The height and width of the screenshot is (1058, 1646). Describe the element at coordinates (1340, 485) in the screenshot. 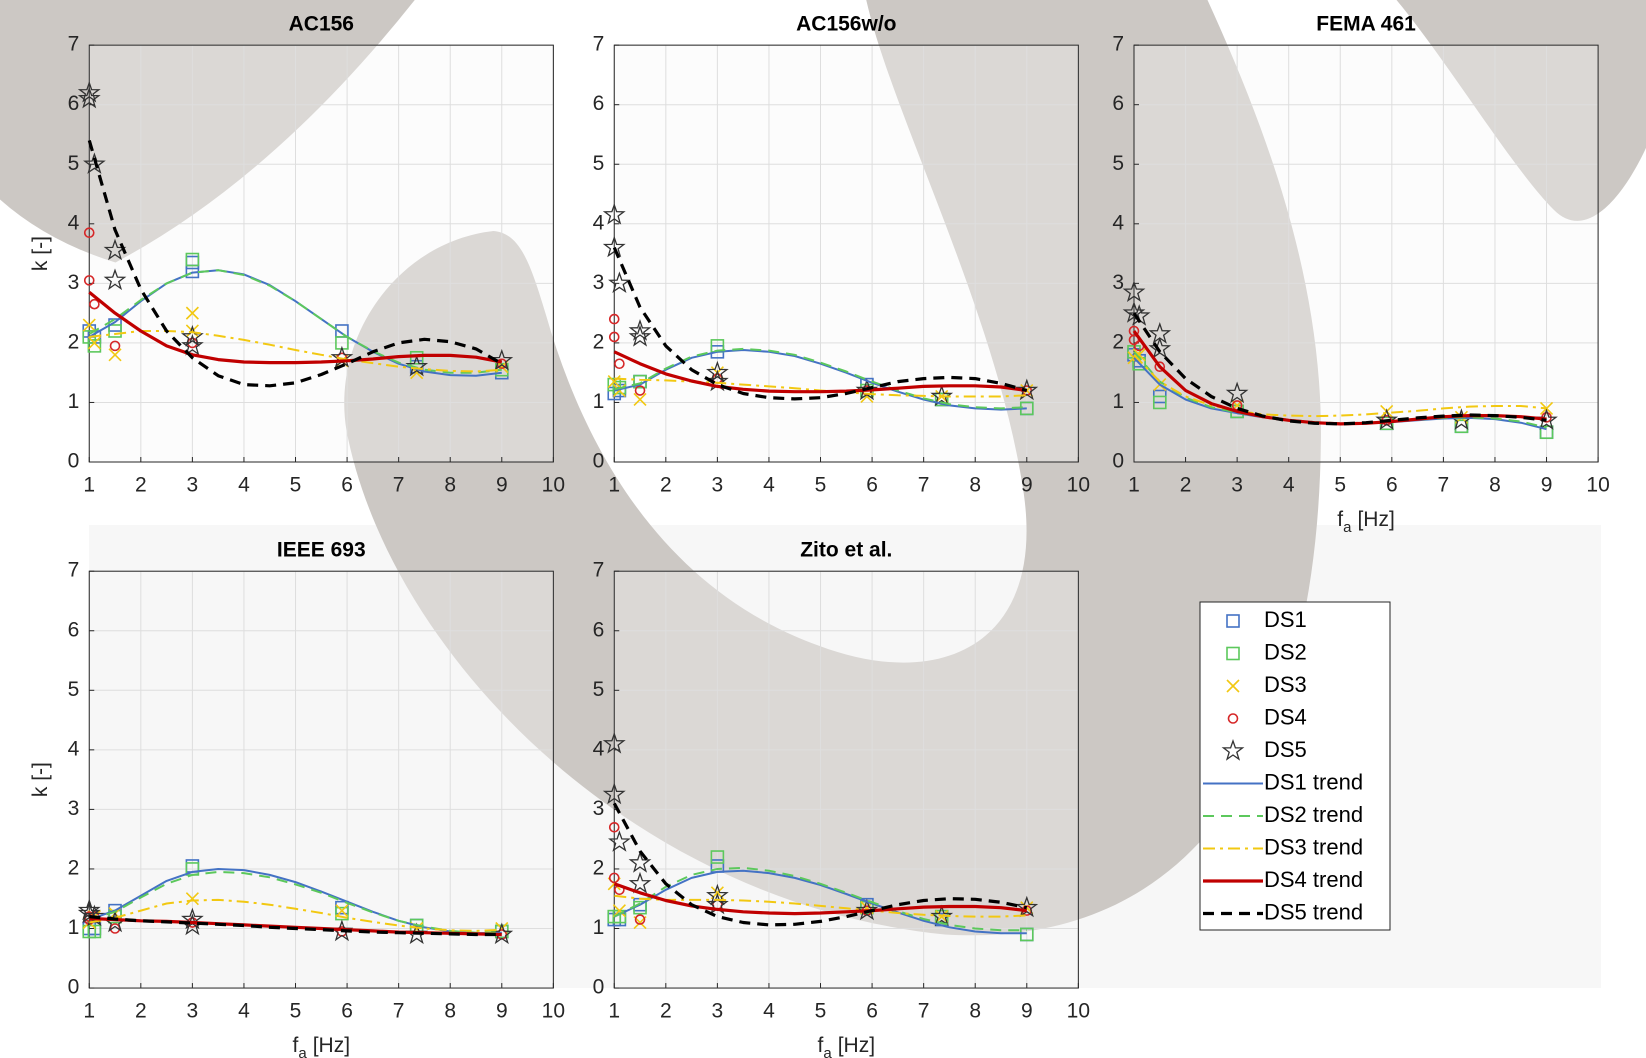

I see `x-tick-label: 5` at that location.